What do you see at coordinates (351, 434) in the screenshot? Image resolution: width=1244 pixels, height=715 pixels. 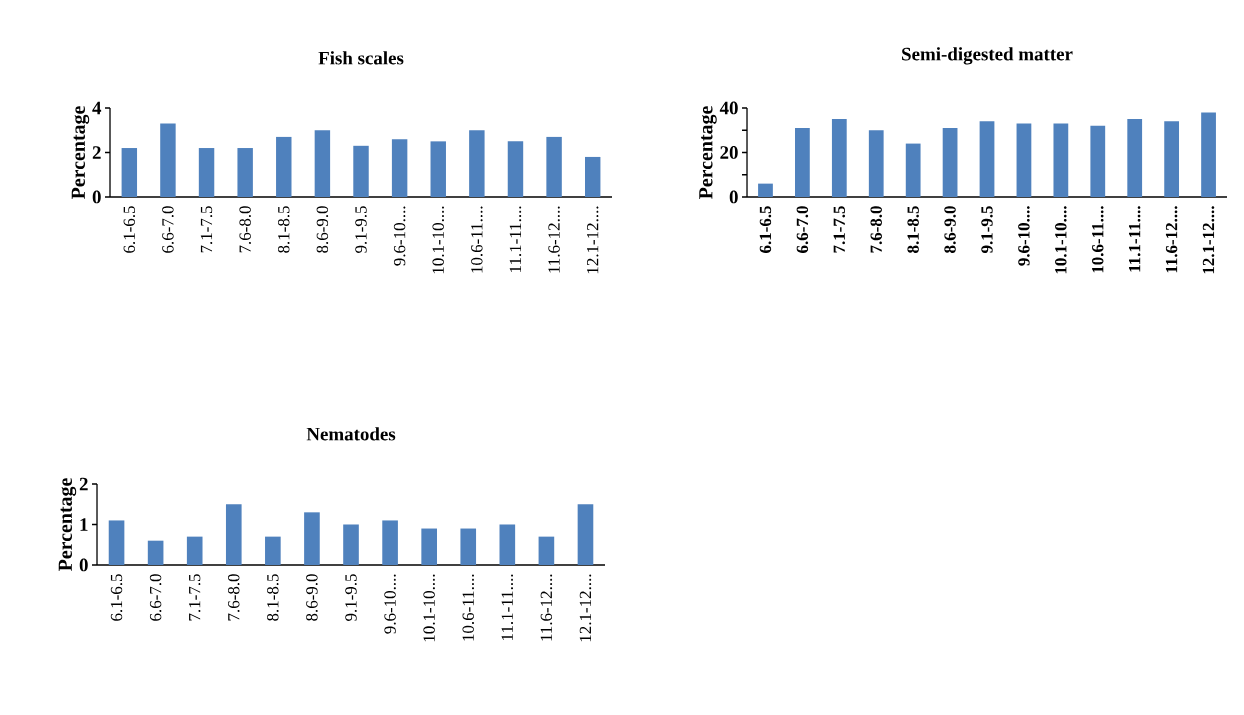 I see `chart-title: Nematodes` at bounding box center [351, 434].